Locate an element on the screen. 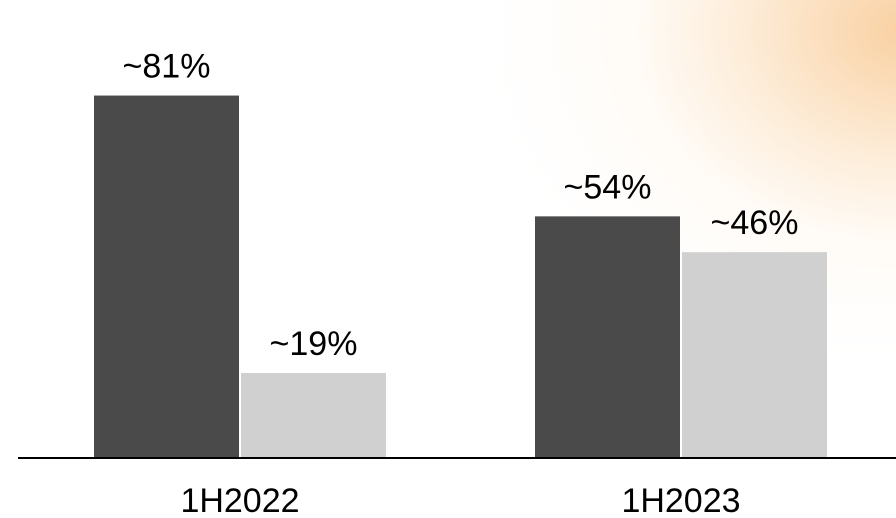 This screenshot has height=518, width=896. category-labels-group: 1H2022 1H2023 is located at coordinates (460, 500).